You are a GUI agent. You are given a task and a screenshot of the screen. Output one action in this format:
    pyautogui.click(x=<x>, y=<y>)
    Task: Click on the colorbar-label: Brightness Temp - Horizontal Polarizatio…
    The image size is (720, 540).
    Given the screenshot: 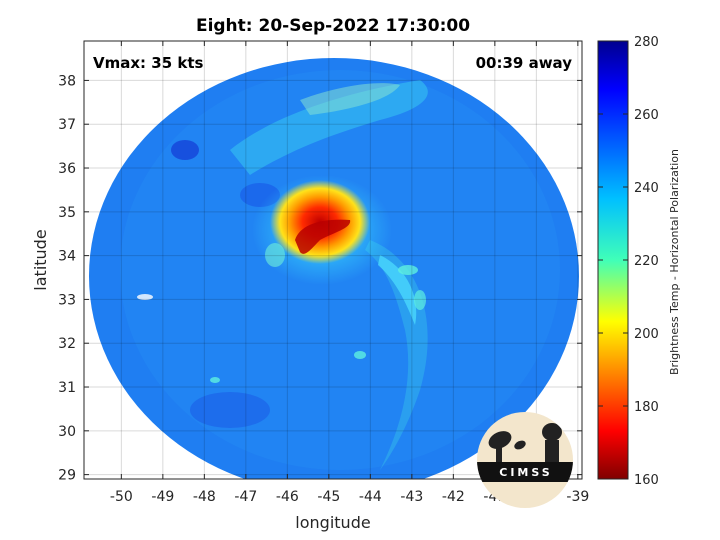 What is the action you would take?
    pyautogui.click(x=674, y=262)
    